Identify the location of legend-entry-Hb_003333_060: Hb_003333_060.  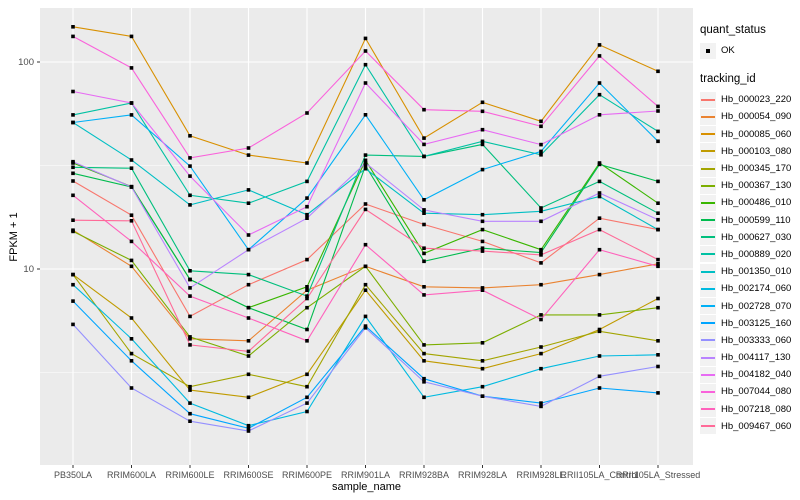
(750, 340).